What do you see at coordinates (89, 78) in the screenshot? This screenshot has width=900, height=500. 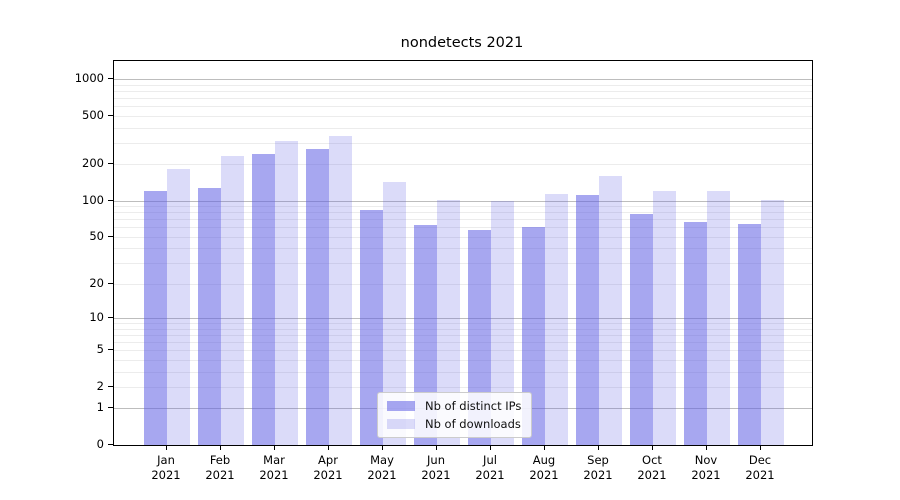 I see `y-tick-label: 1000` at bounding box center [89, 78].